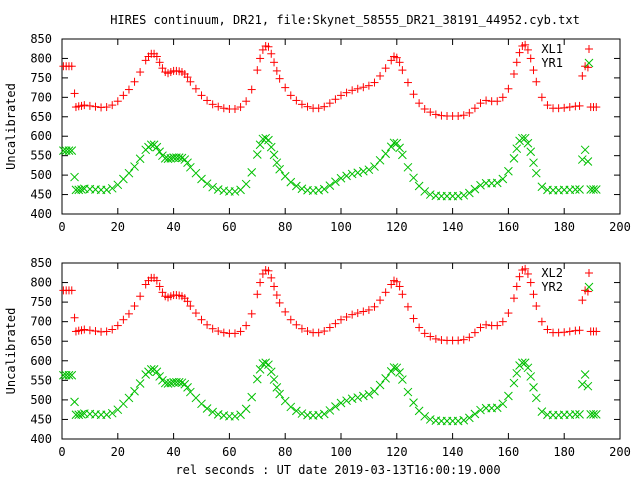 The height and width of the screenshot is (480, 640). Describe the element at coordinates (589, 287) in the screenshot. I see `legend-marker` at that location.